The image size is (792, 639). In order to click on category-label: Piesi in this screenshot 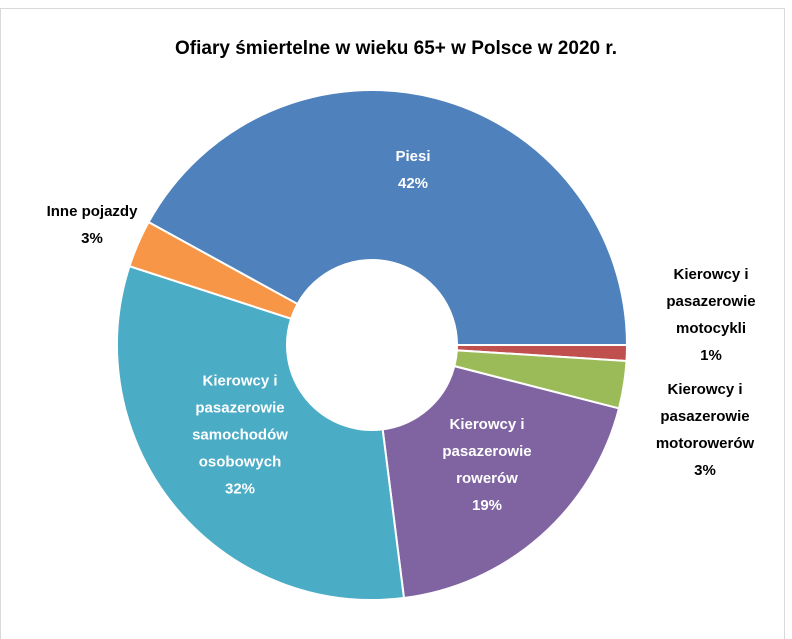, I will do `click(413, 156)`.